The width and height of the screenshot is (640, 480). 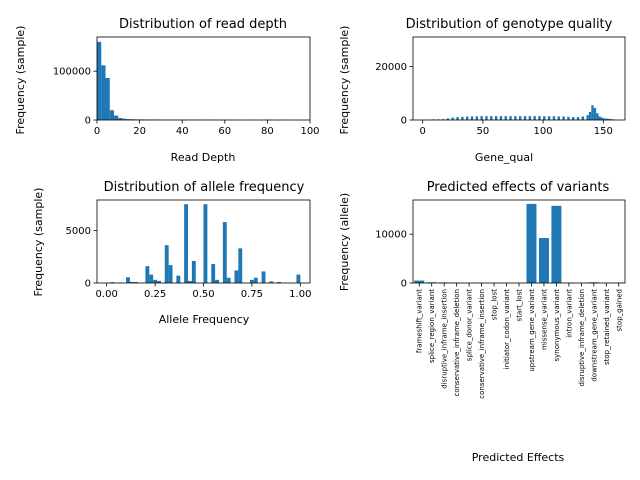 I want to click on x-tick-label: initiator_codon_variant, so click(x=507, y=329).